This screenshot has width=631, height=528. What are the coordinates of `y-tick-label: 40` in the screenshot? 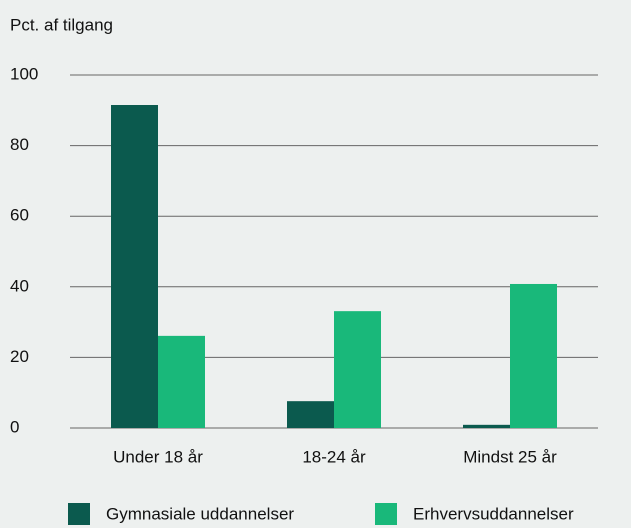 It's located at (19, 285).